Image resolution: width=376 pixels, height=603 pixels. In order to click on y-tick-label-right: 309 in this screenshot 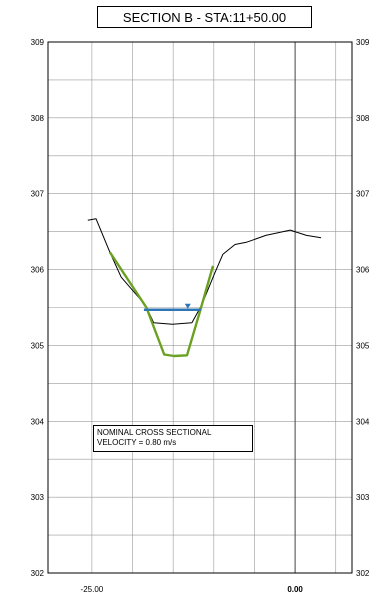, I will do `click(363, 42)`.